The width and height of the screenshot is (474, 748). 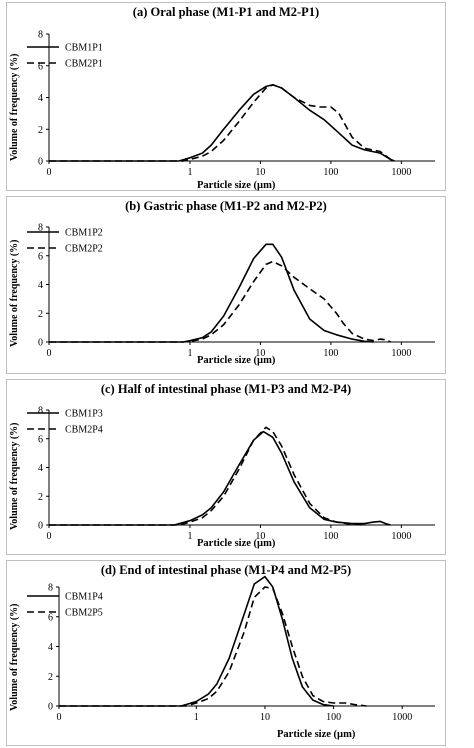 What do you see at coordinates (220, 301) in the screenshot?
I see `series-line-CBM2P2` at bounding box center [220, 301].